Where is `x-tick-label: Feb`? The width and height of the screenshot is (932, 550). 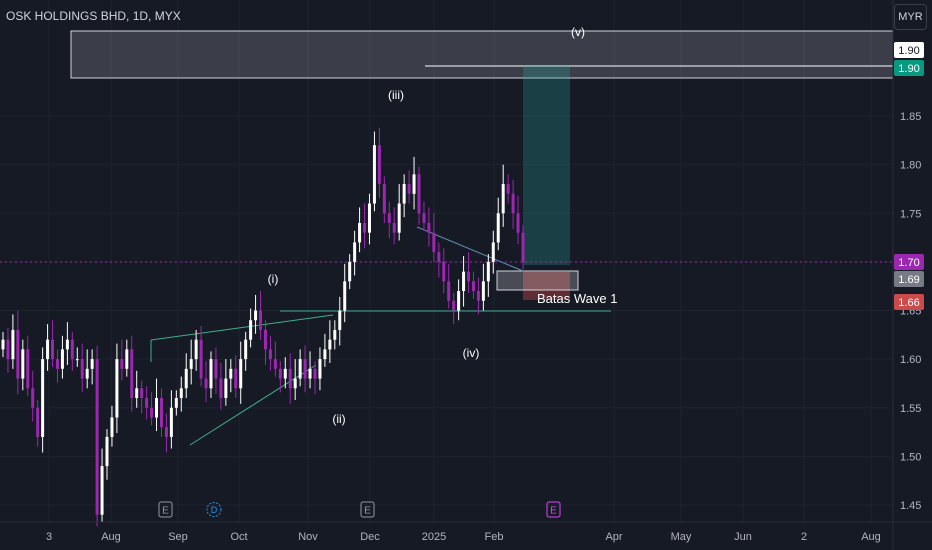
x-tick-label: Feb is located at coordinates (494, 537).